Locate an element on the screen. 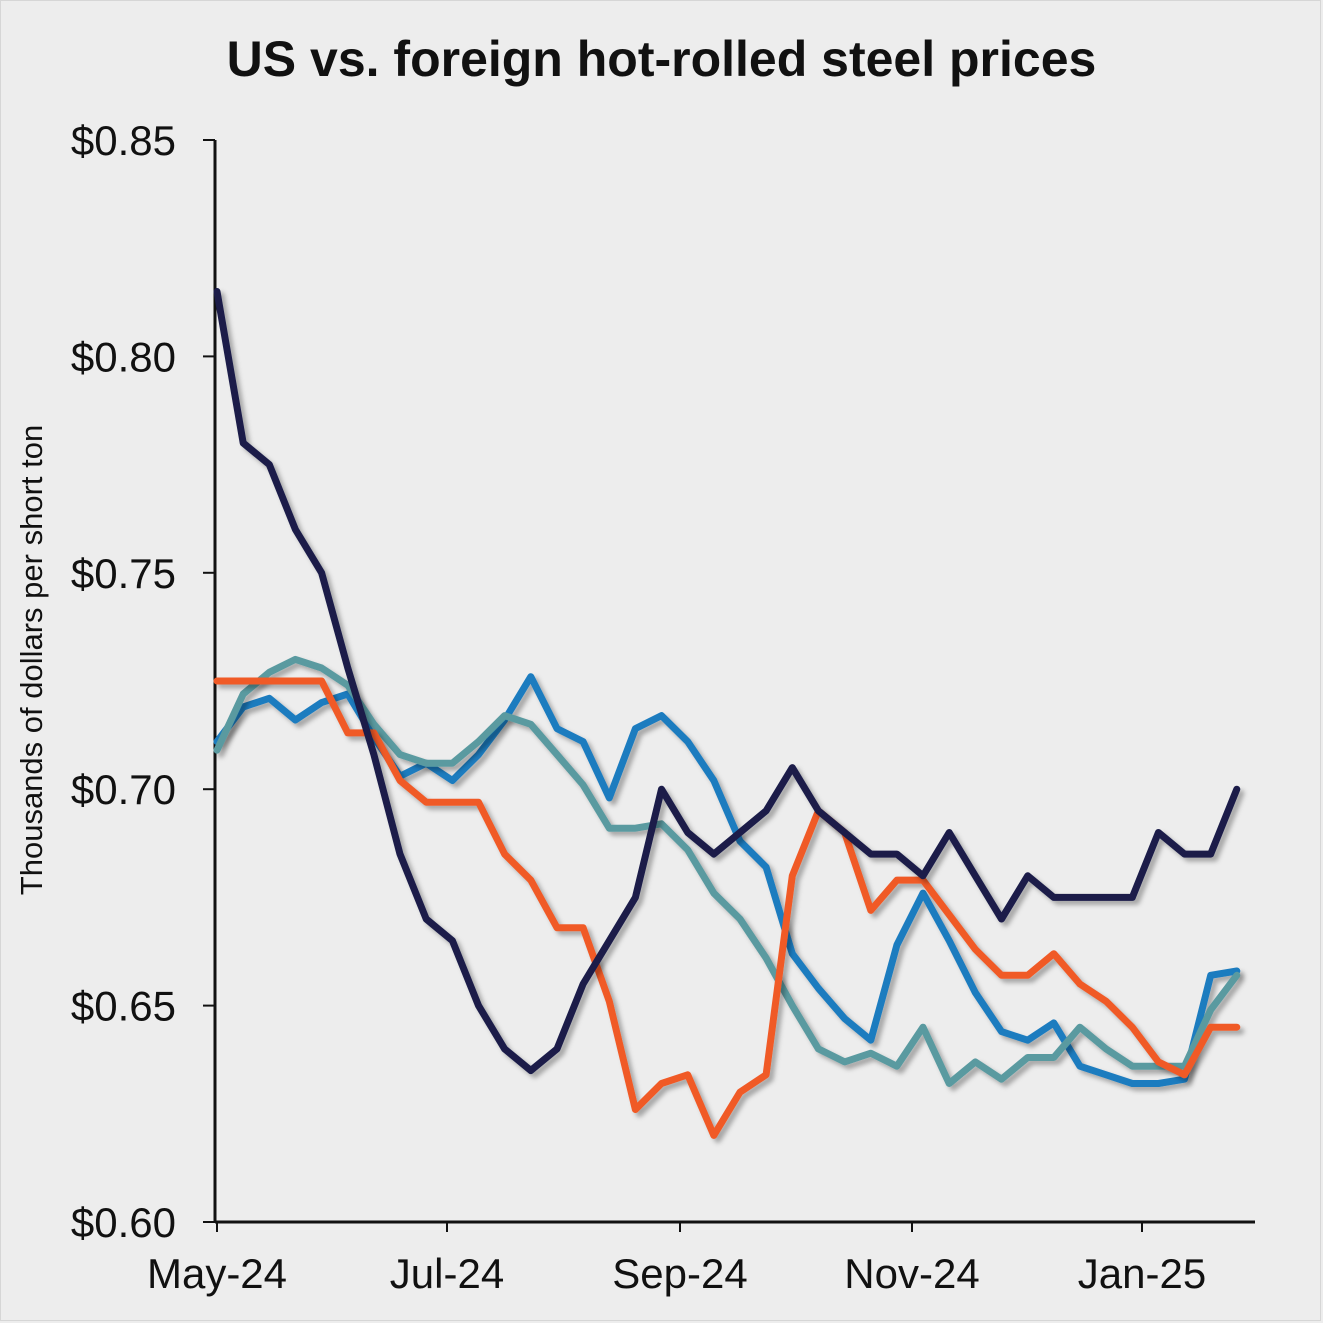 The image size is (1323, 1323). y-tick-label: $0.75 is located at coordinates (123, 573).